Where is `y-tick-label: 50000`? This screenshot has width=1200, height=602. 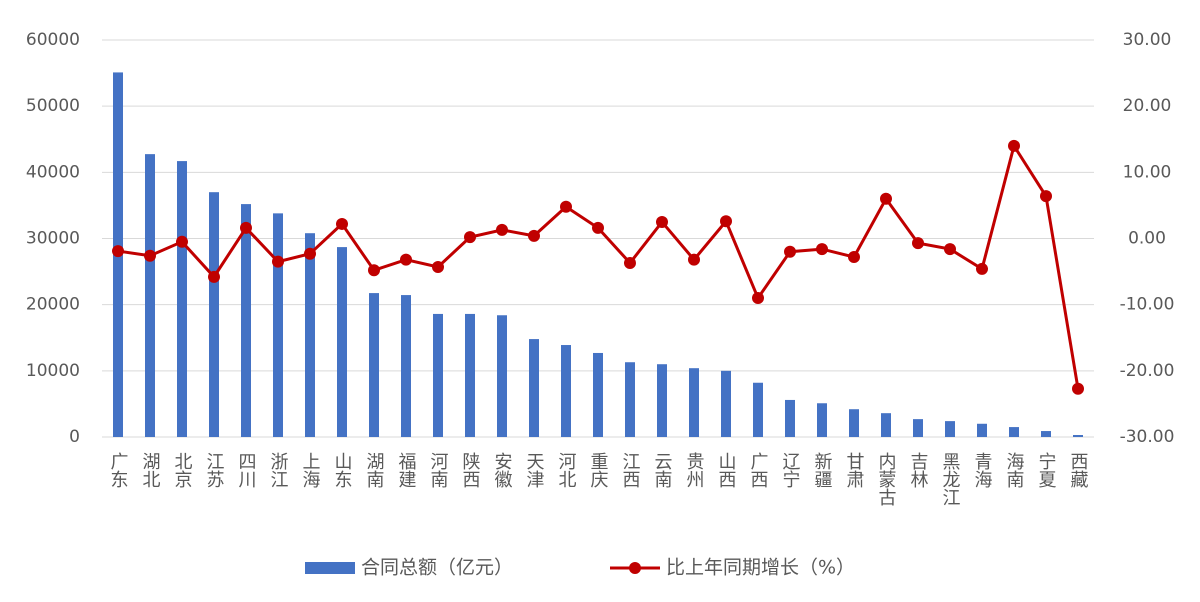
y-tick-label: 50000 is located at coordinates (53, 106).